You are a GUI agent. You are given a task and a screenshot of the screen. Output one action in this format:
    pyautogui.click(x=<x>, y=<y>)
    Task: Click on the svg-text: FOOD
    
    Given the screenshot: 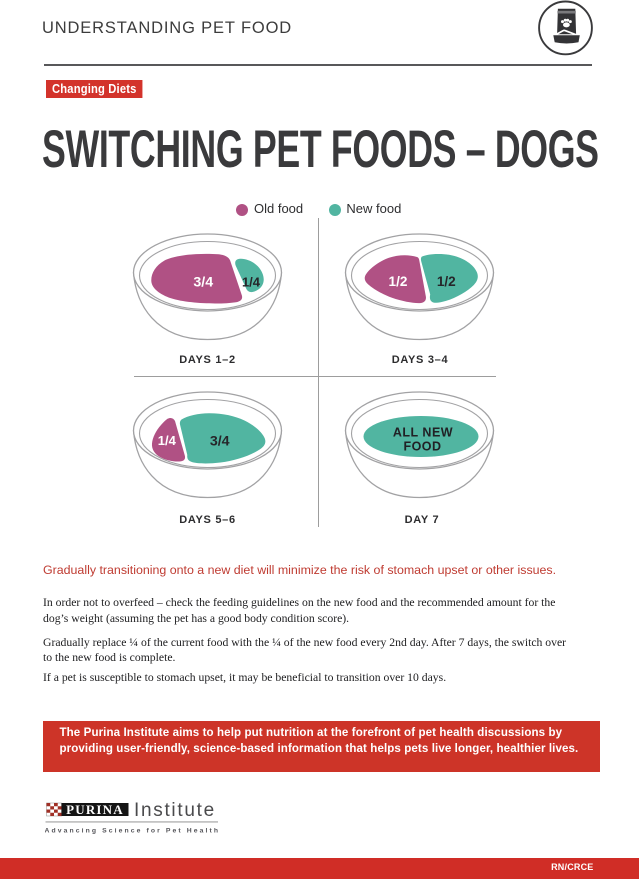 What is the action you would take?
    pyautogui.click(x=422, y=447)
    